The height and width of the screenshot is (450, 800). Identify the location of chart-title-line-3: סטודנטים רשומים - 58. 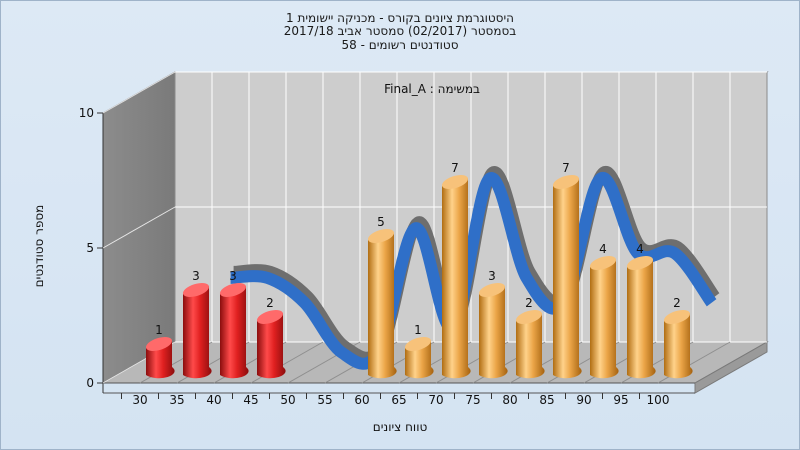
(400, 45).